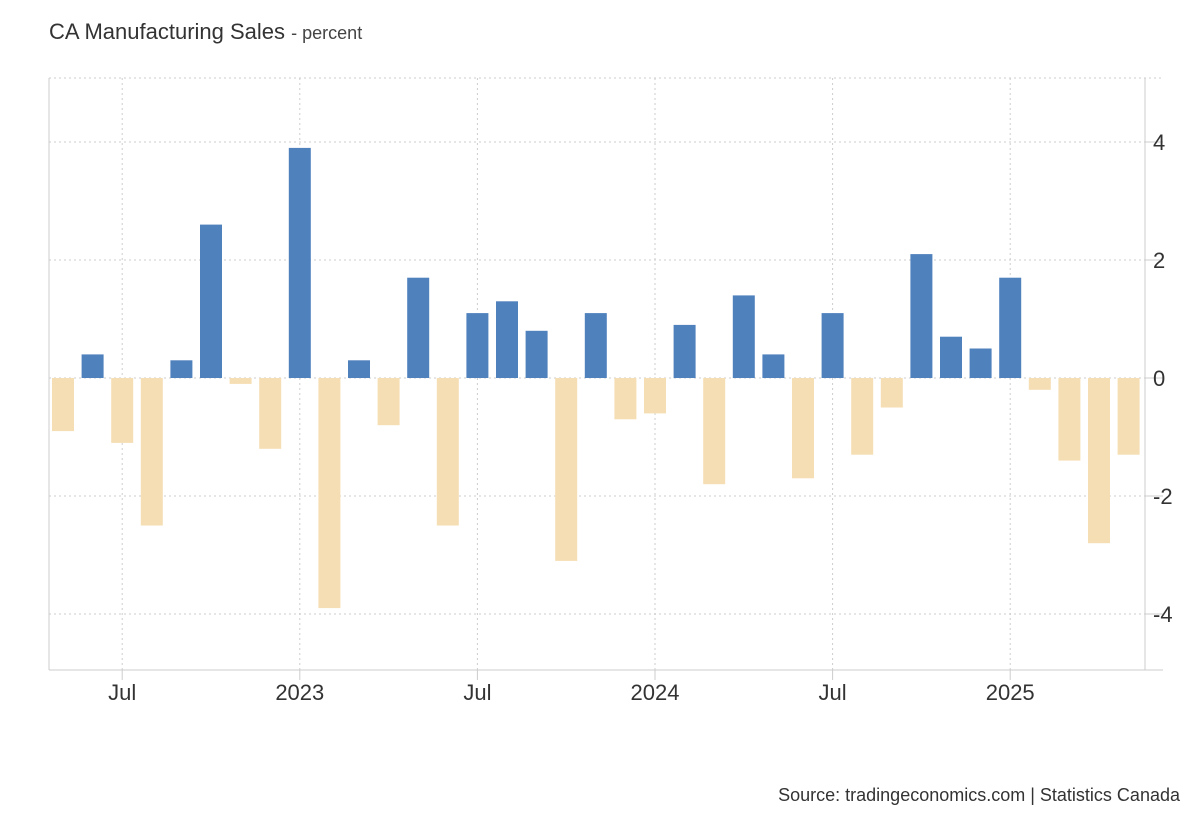  Describe the element at coordinates (327, 33) in the screenshot. I see `chart-subtitle: - percent` at that location.